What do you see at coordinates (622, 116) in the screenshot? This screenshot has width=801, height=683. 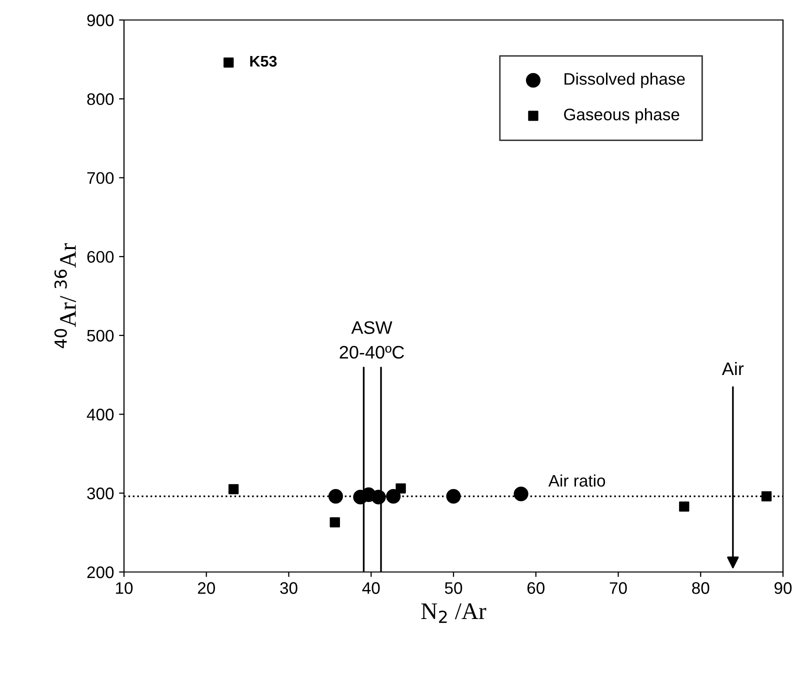 I see `legend-label: Gaseous phase` at bounding box center [622, 116].